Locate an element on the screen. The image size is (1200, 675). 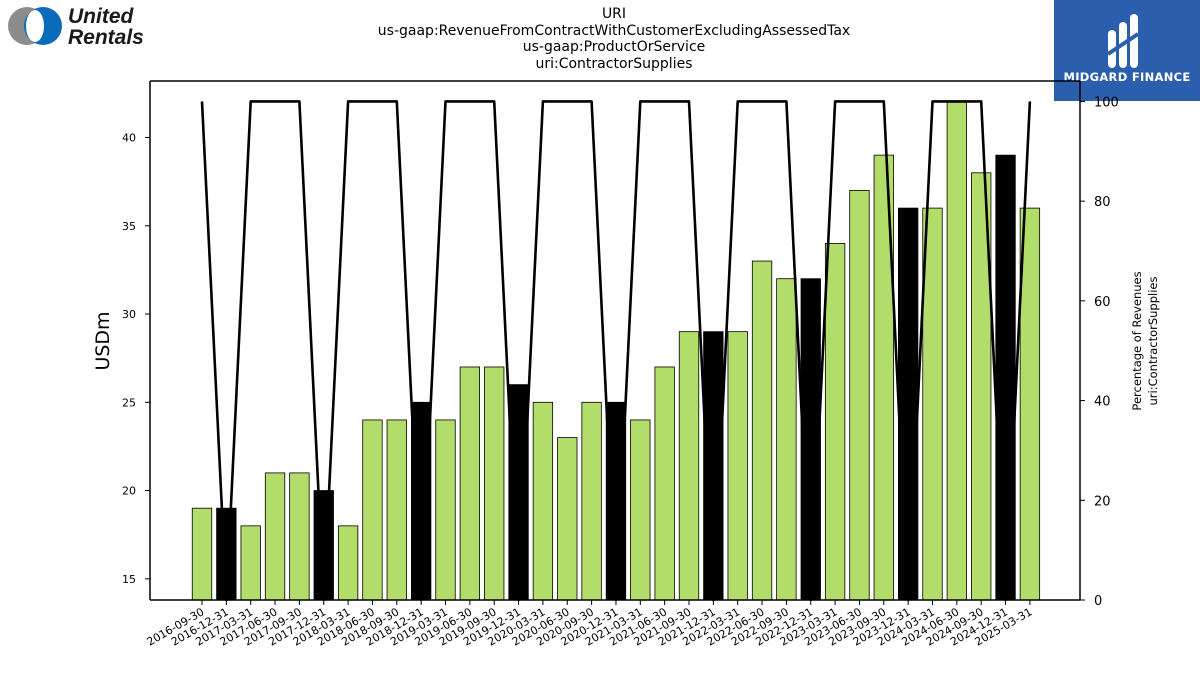
y2-tick-label-40: 40 is located at coordinates (1102, 402).